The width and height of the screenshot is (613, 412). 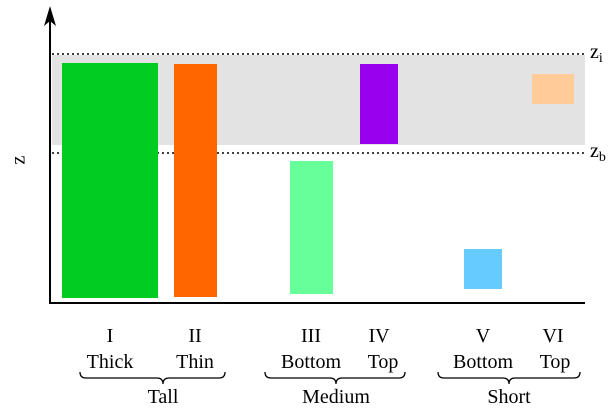 What do you see at coordinates (194, 336) in the screenshot?
I see `numeral: II` at bounding box center [194, 336].